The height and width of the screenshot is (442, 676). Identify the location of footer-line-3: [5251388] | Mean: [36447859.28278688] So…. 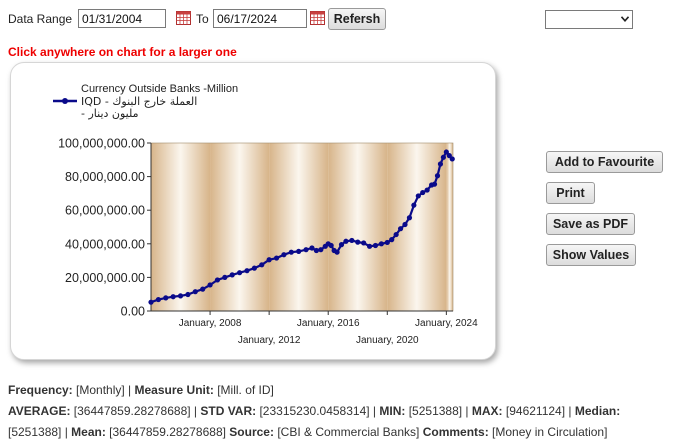
(307, 432).